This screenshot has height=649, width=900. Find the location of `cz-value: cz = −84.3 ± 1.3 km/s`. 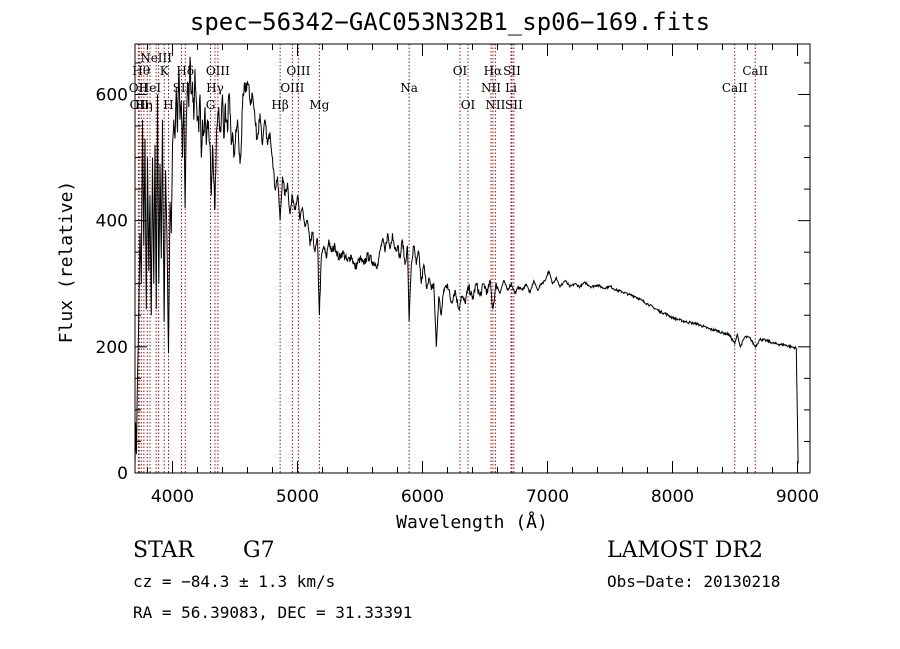

cz-value: cz = −84.3 ± 1.3 km/s is located at coordinates (234, 581).